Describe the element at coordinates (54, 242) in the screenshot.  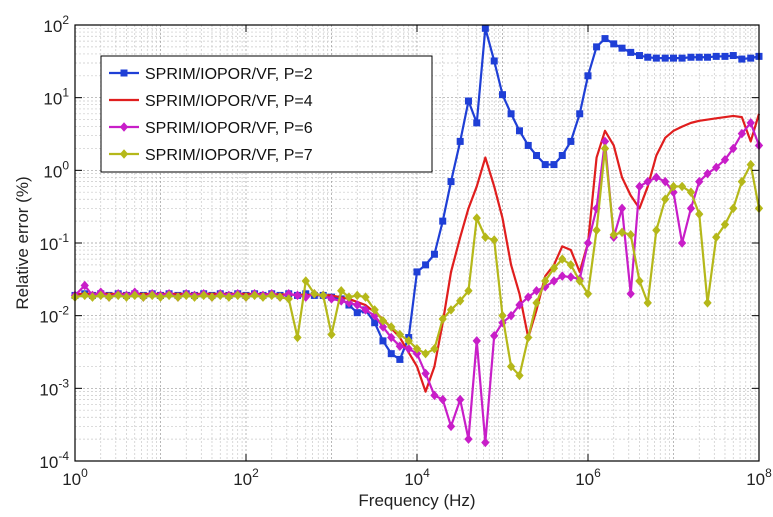
I see `y-tick-label: 10⁻¹` at that location.